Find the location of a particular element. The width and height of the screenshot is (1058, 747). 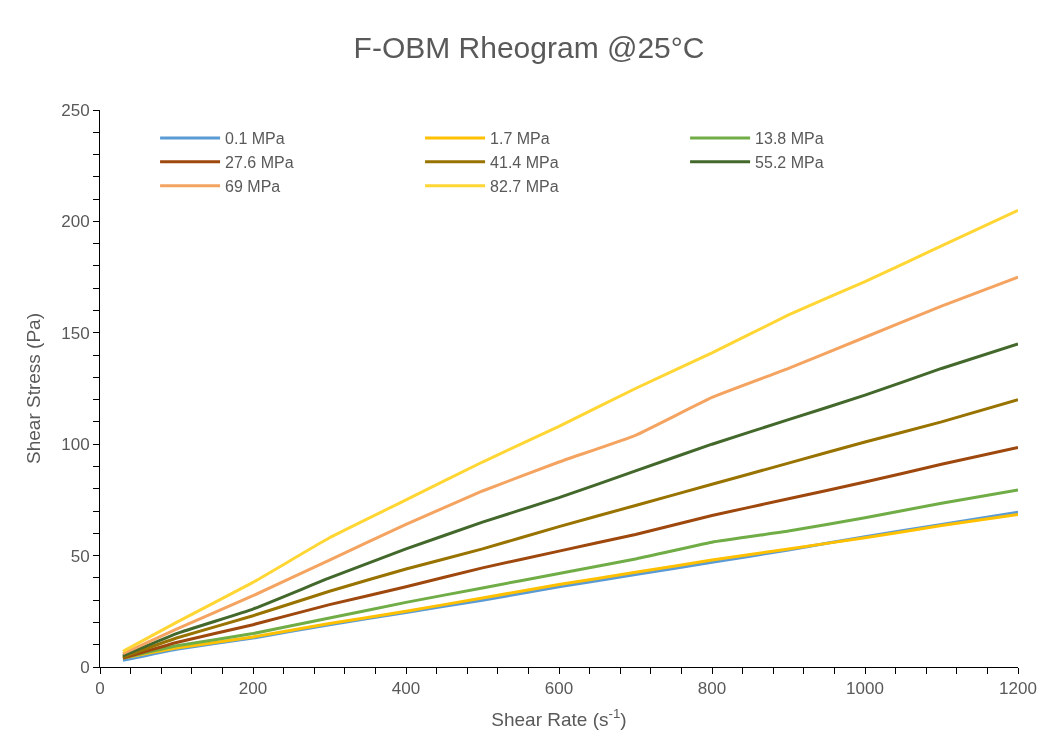

x-tick-label: 1000 is located at coordinates (865, 689).